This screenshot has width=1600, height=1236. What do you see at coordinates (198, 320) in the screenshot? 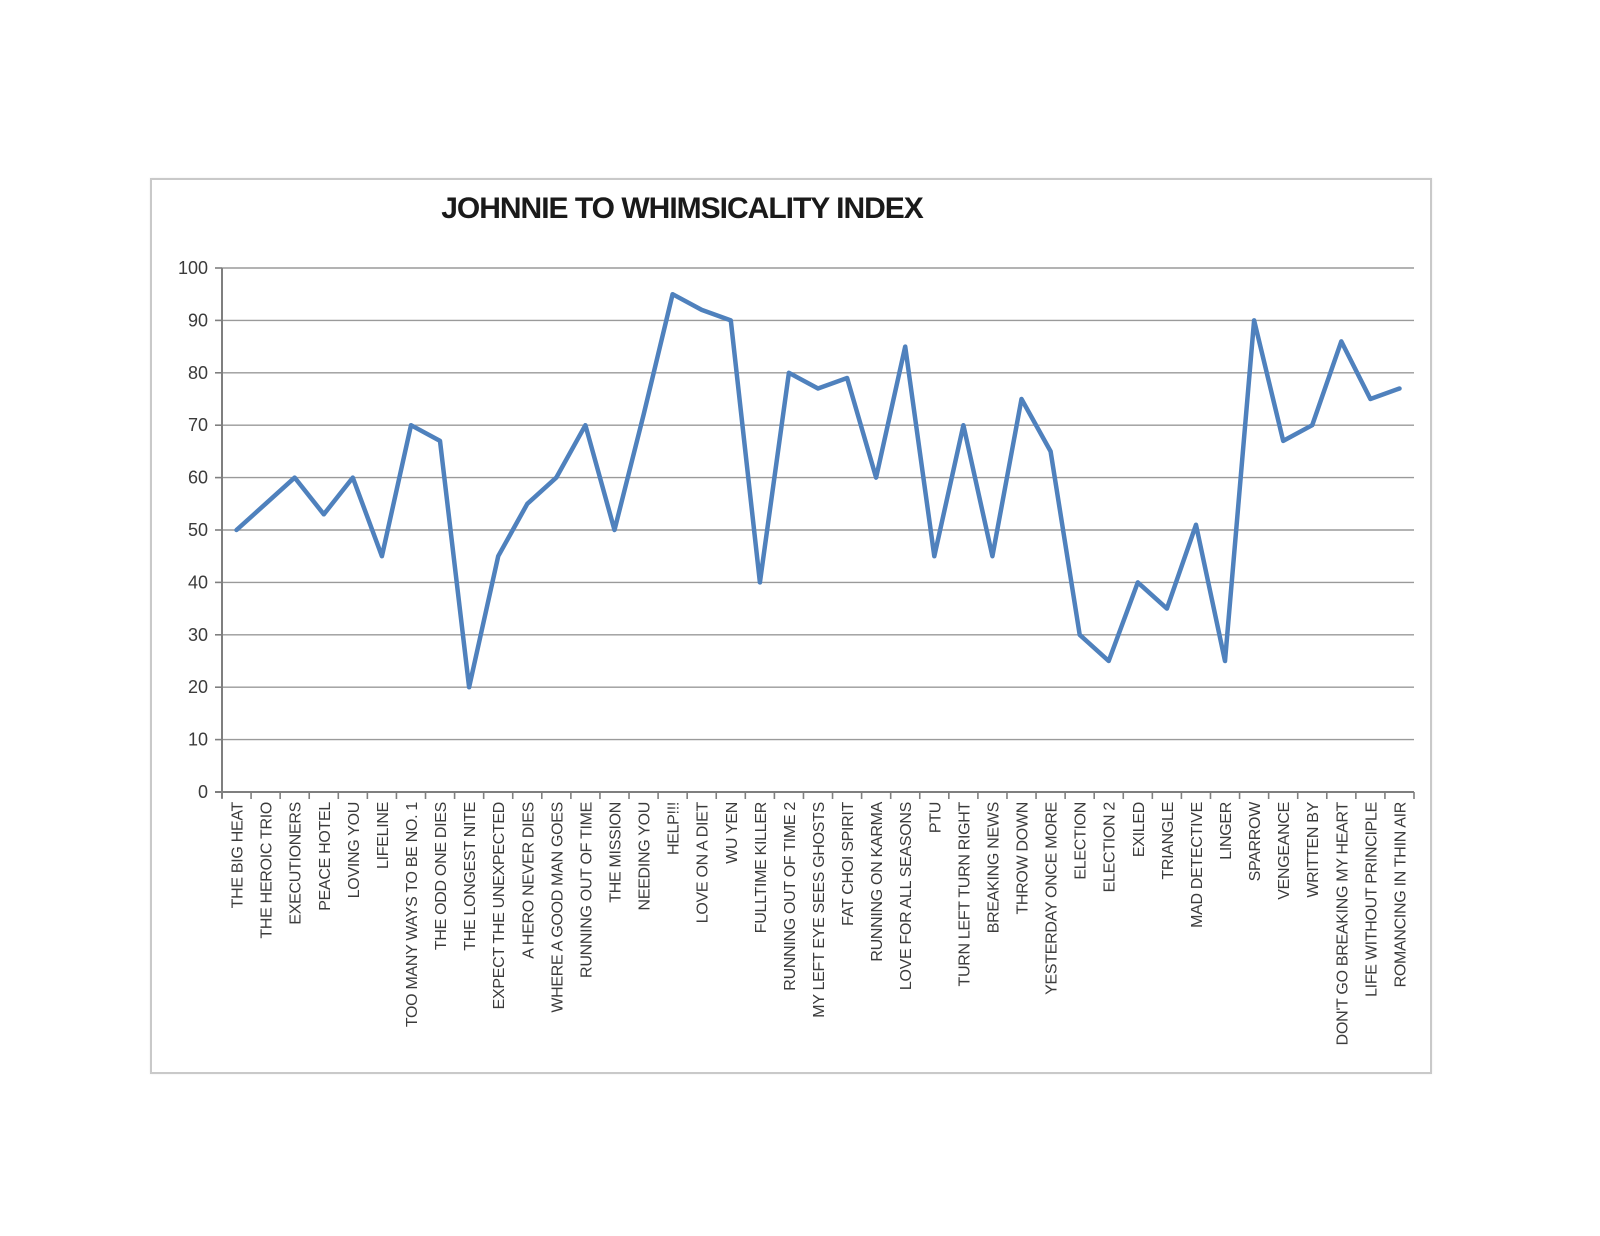
I see `y-tick-label: 90` at bounding box center [198, 320].